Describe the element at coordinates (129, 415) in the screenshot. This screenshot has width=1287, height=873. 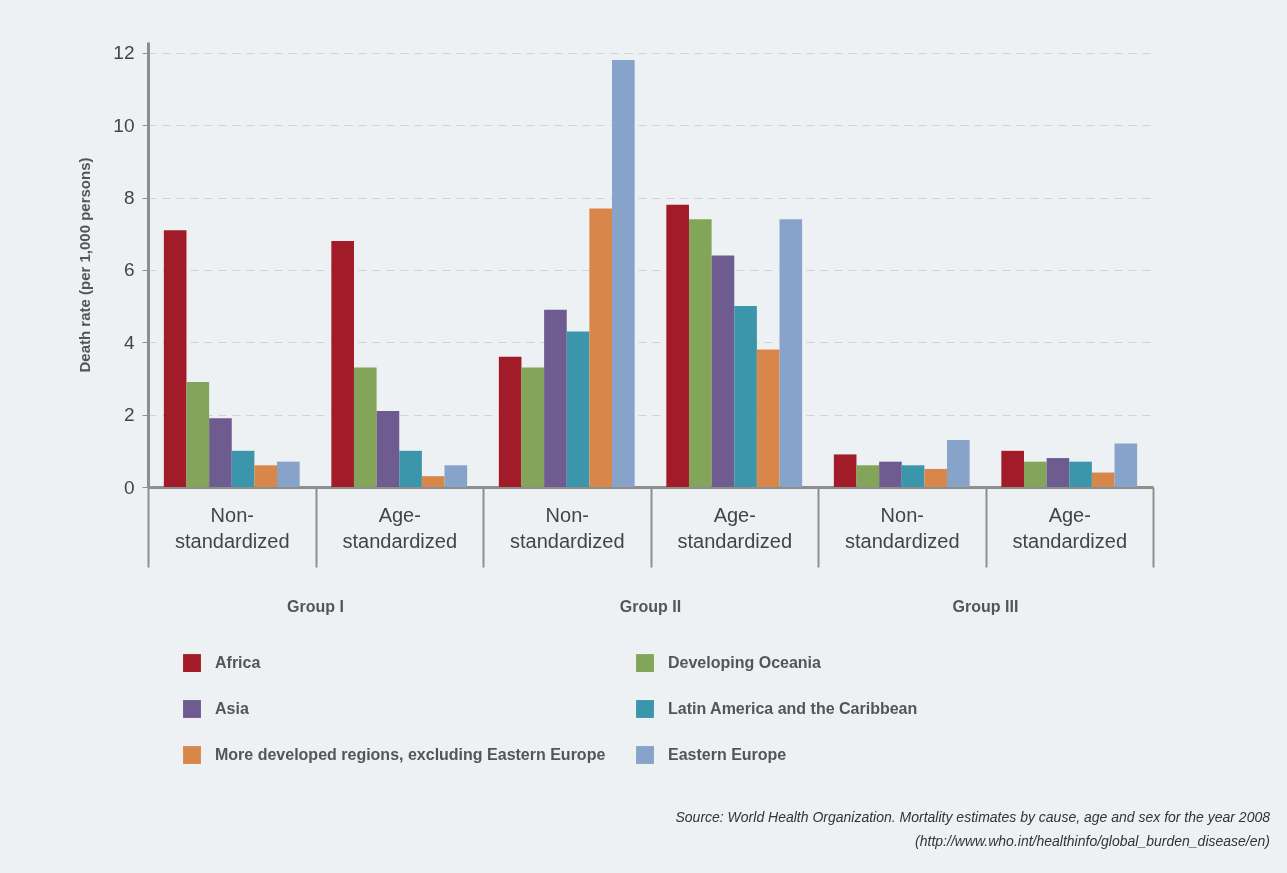
I see `y-tick-label: 2` at that location.